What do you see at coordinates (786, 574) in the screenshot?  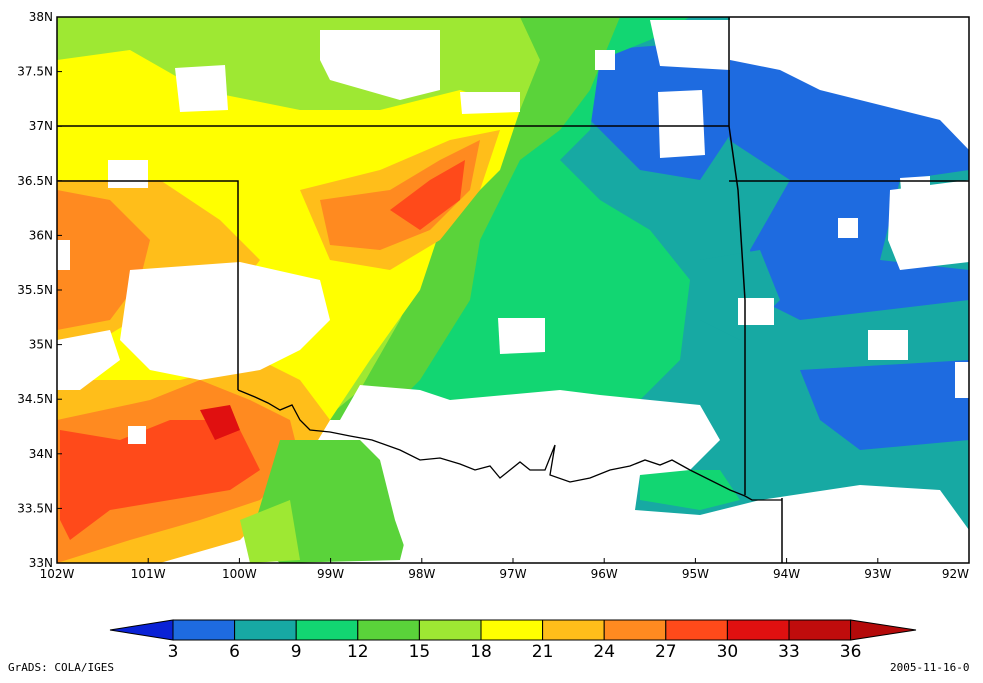 I see `lon-label: 94W` at bounding box center [786, 574].